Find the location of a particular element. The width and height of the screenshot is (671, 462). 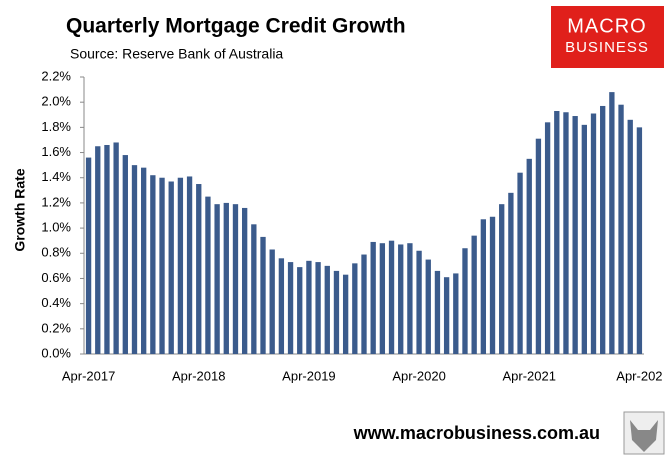

icon-shape is located at coordinates (644, 436).